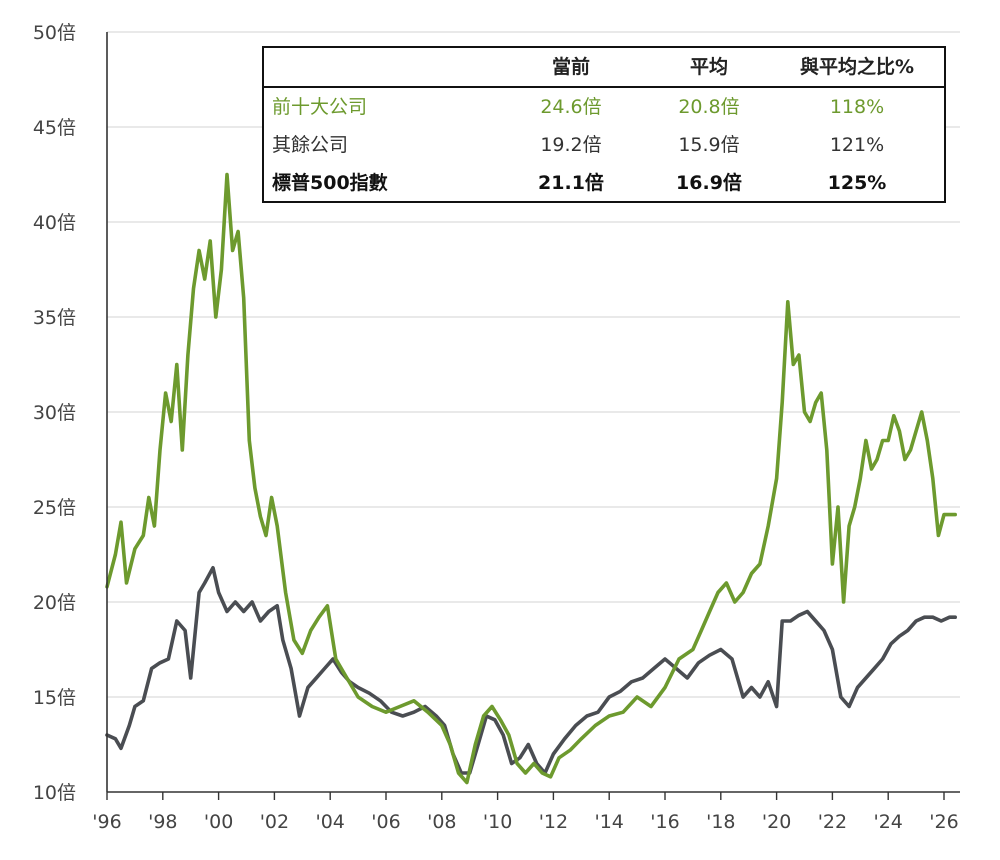  What do you see at coordinates (571, 145) in the screenshot?
I see `row-current: 19.2倍` at bounding box center [571, 145].